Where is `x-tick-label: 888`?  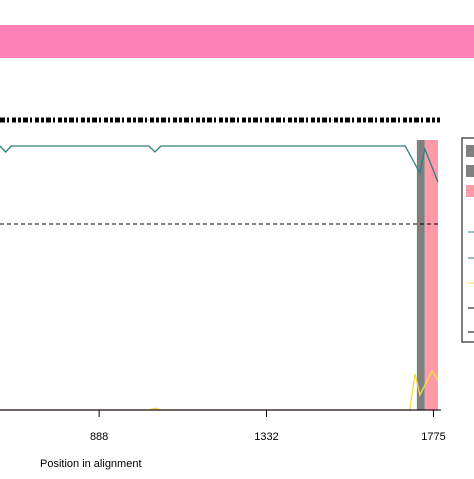 x-tick-label: 888 is located at coordinates (99, 437).